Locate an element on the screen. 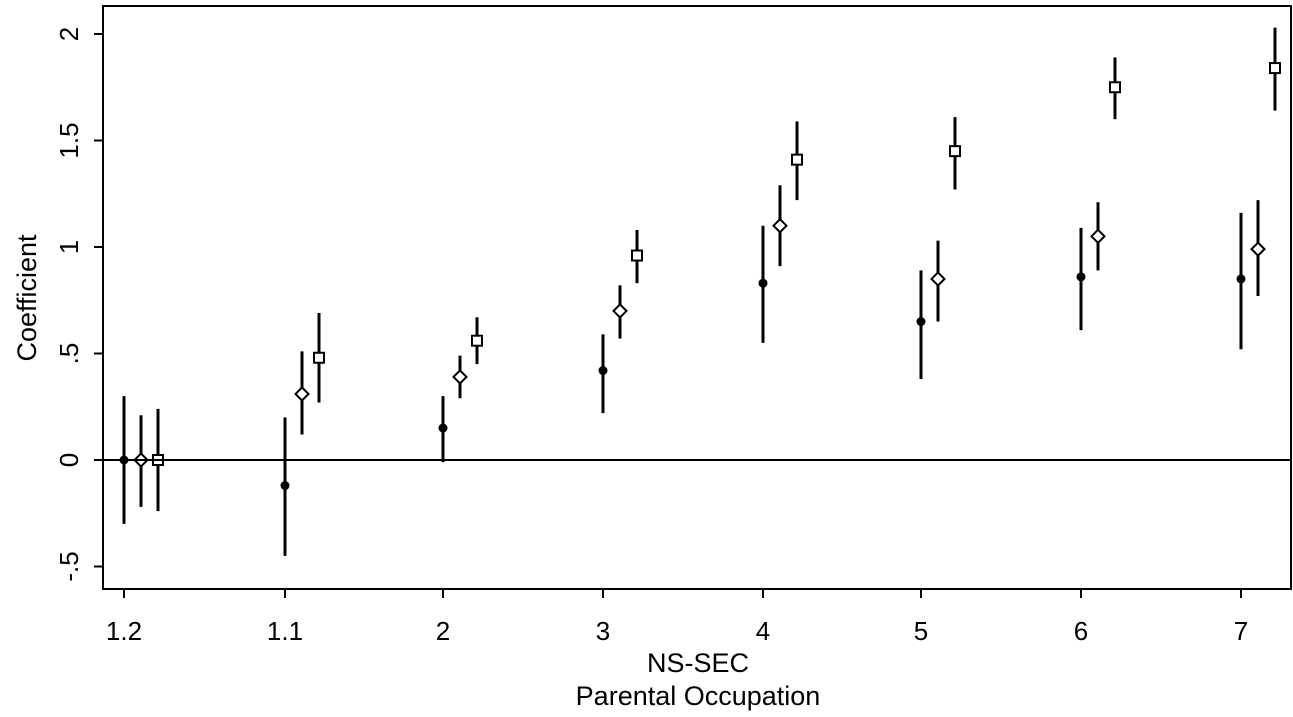  x-tick-label: 1.2 is located at coordinates (124, 631).